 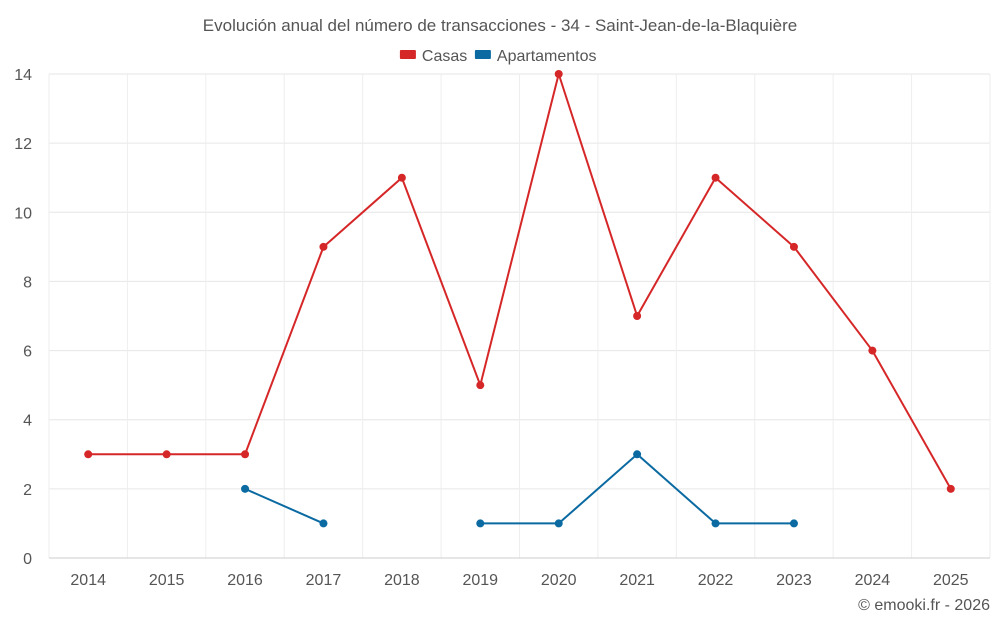 What do you see at coordinates (27, 282) in the screenshot?
I see `y-tick-label: 8` at bounding box center [27, 282].